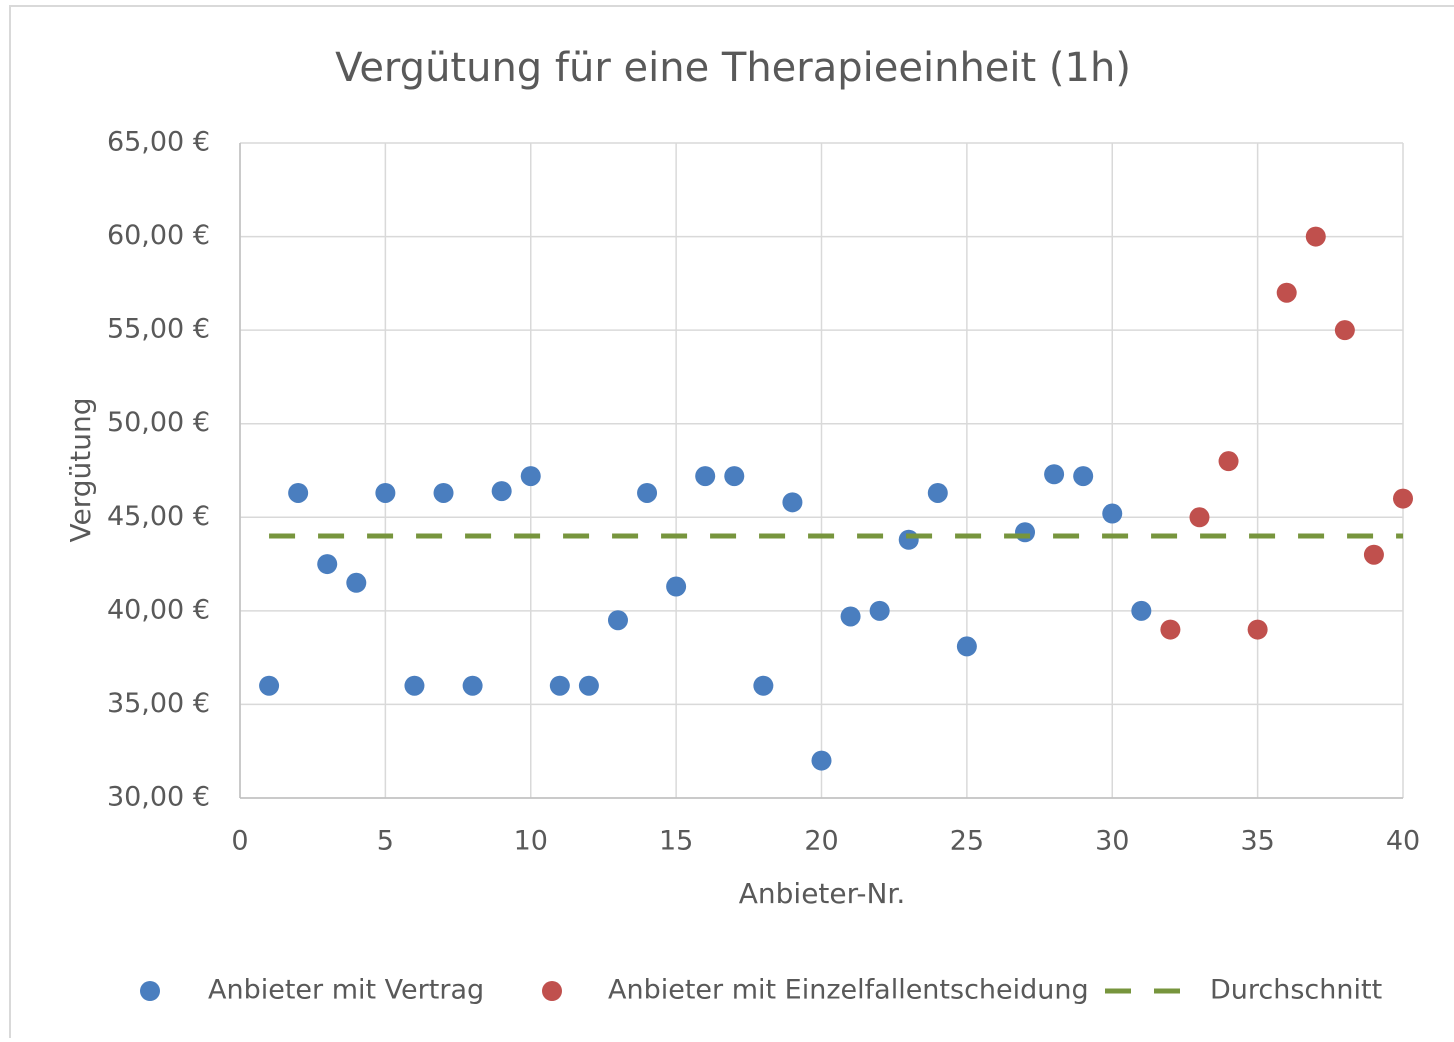 This screenshot has height=1042, width=1454. I want to click on x-tick-label: 25, so click(967, 841).